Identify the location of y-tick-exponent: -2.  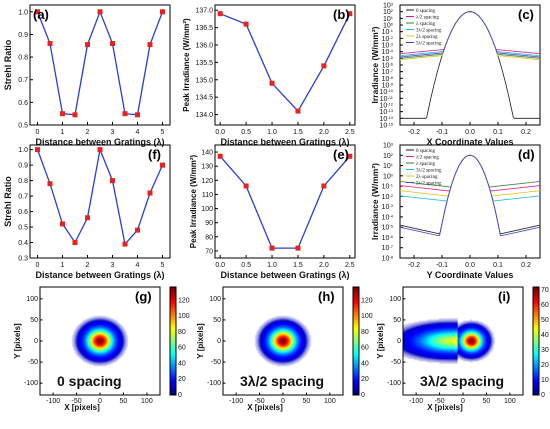
(391, 37).